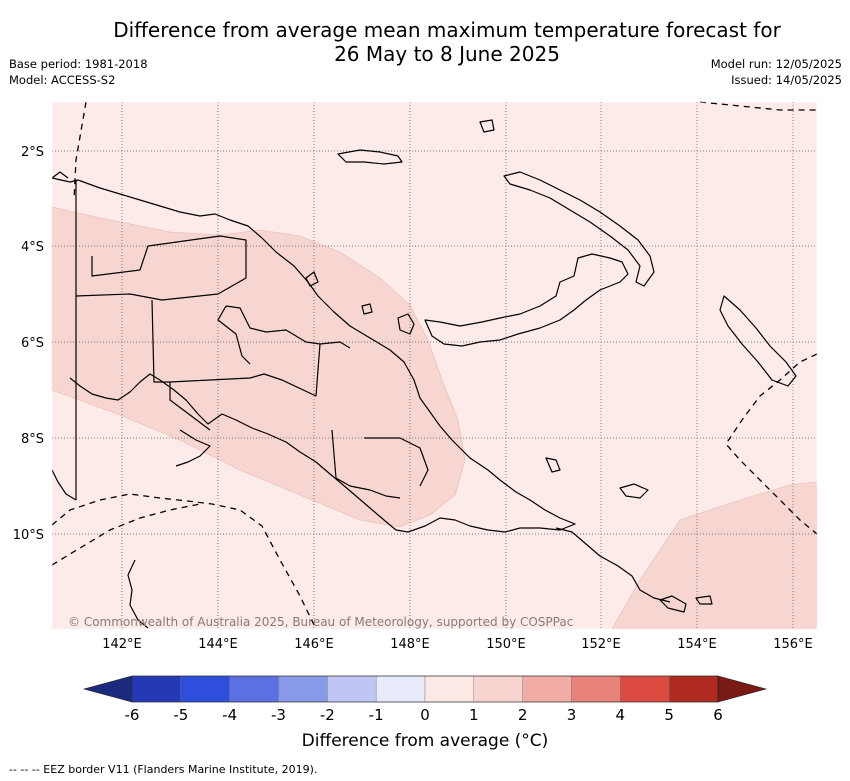 This screenshot has height=781, width=850. Describe the element at coordinates (327, 715) in the screenshot. I see `colorbar-tick-label: -2` at that location.